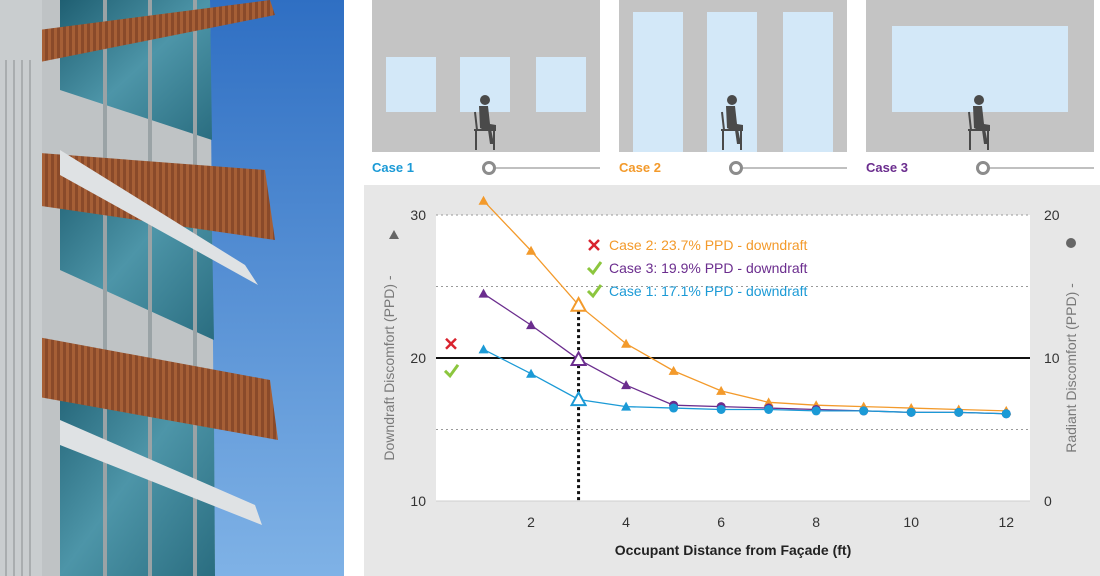  I want to click on case-1-scene, so click(486, 76).